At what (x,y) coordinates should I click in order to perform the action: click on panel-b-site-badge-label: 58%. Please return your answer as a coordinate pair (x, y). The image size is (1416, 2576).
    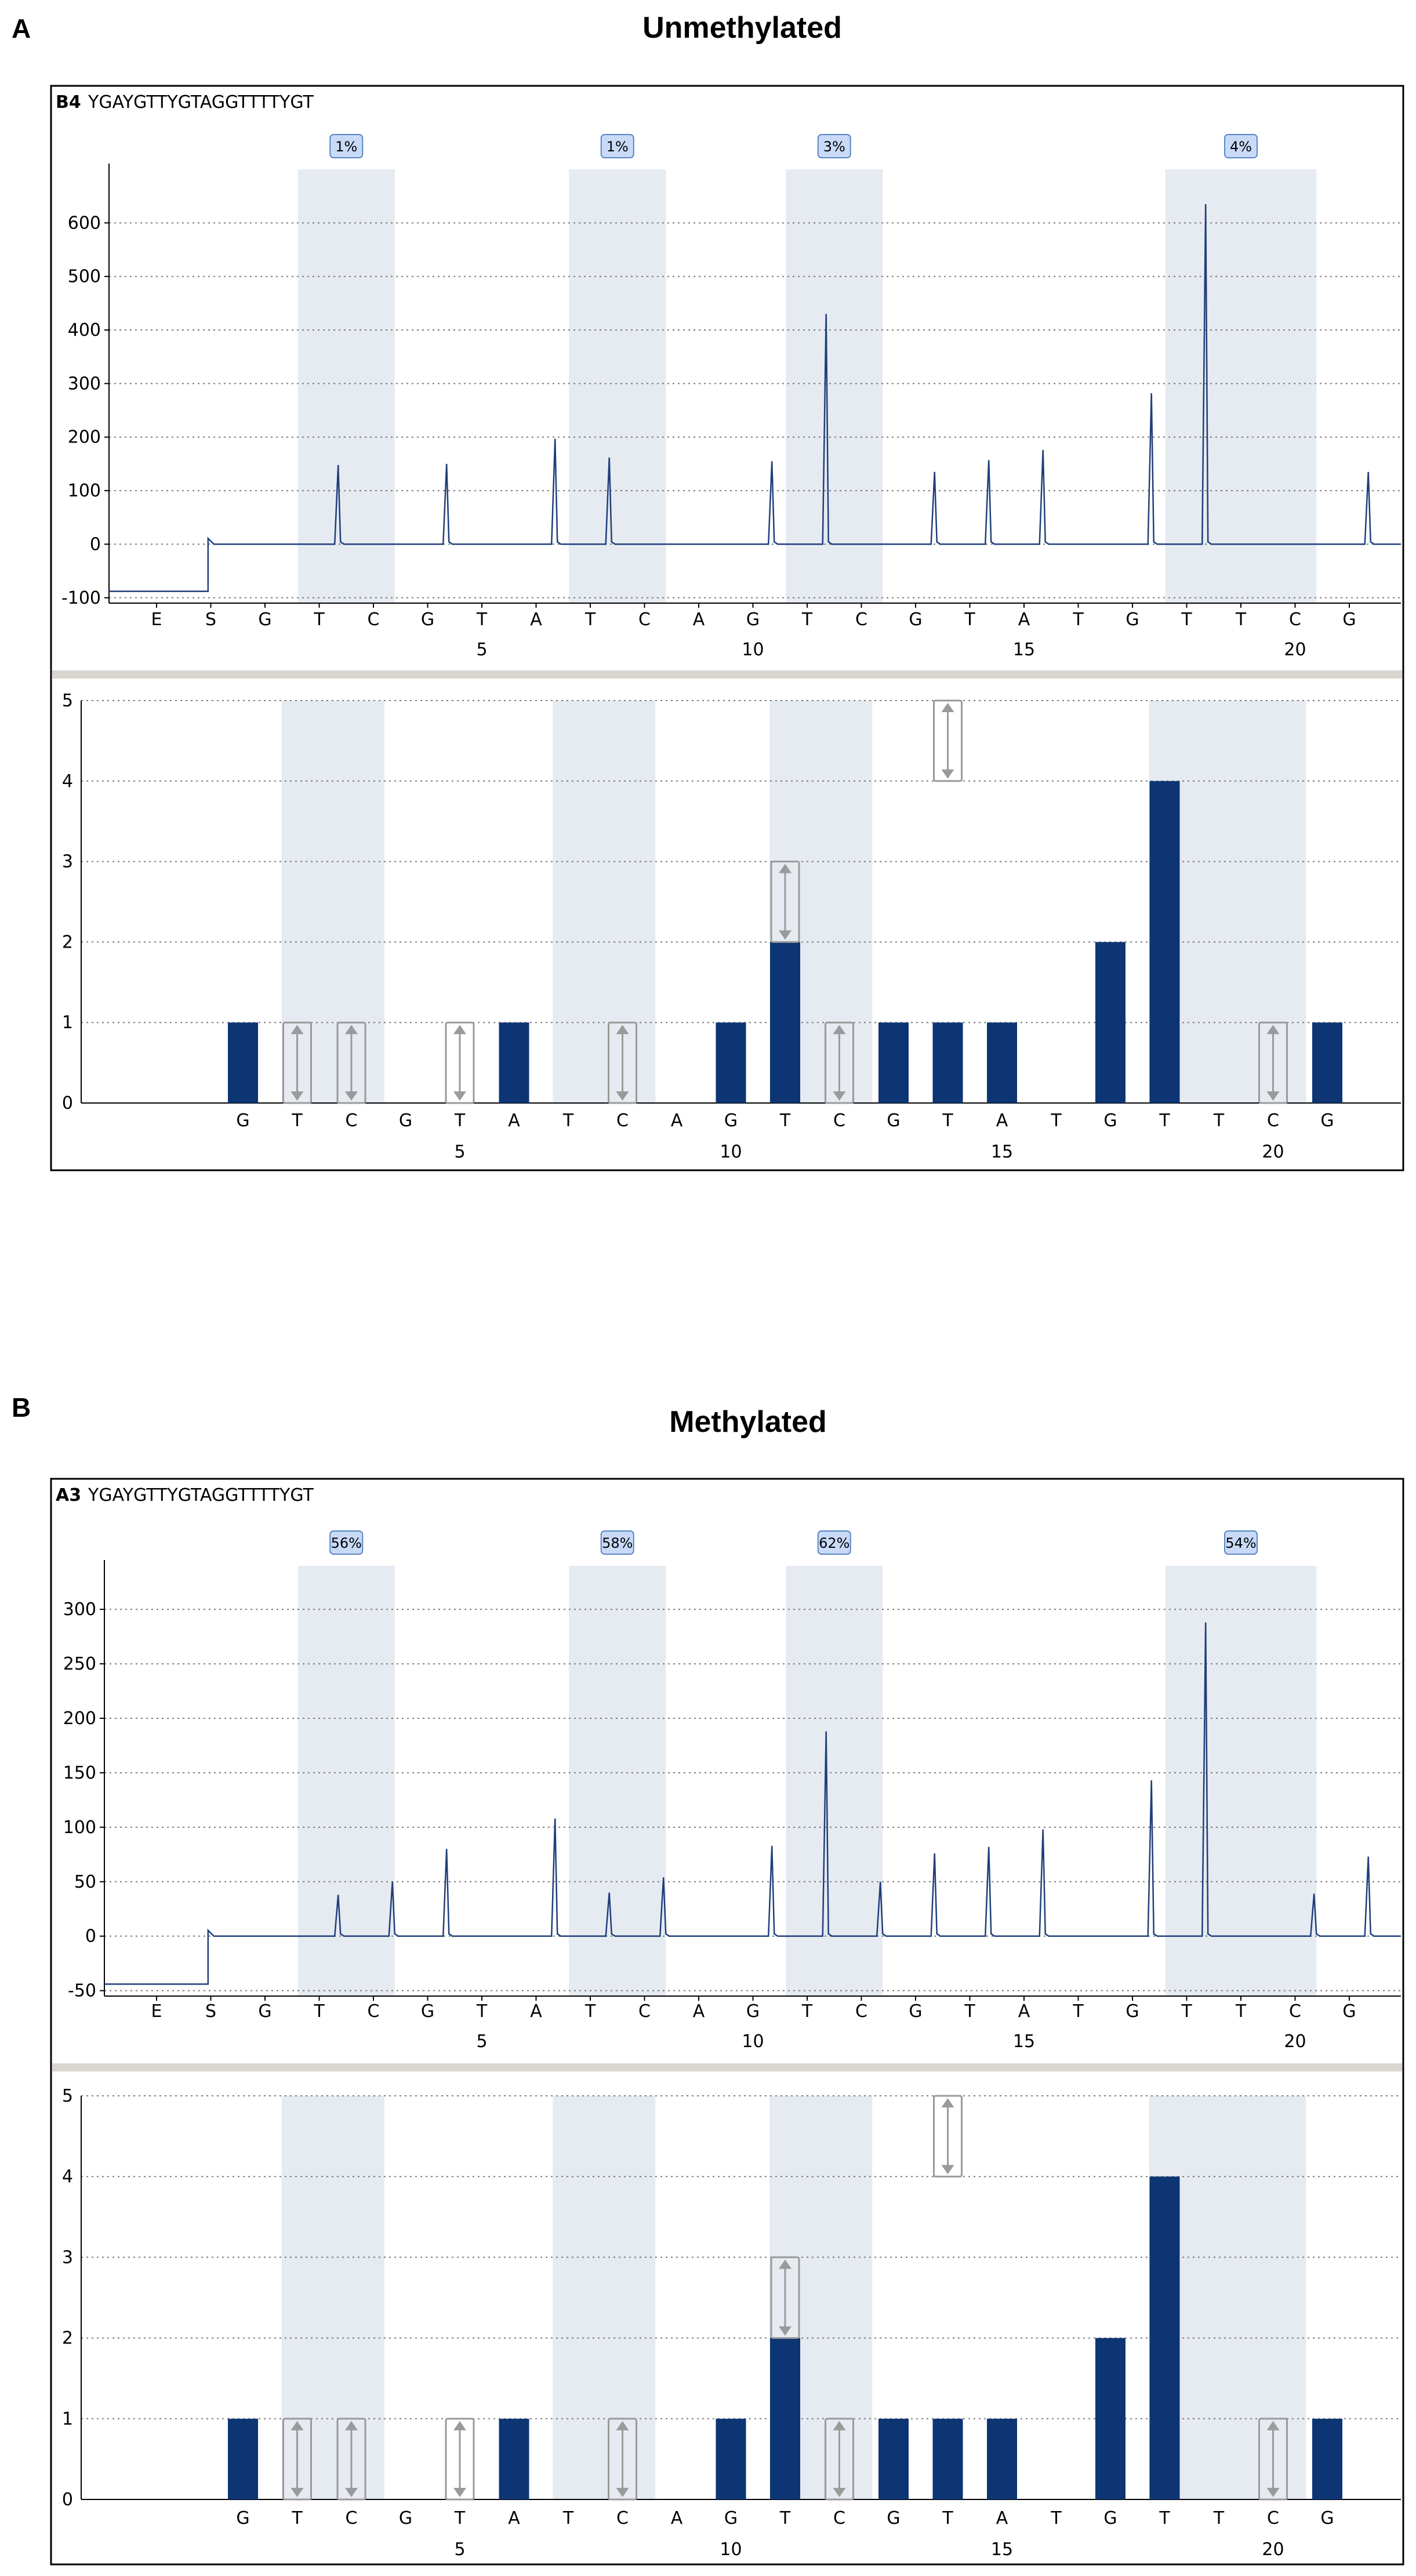
    Looking at the image, I should click on (618, 1543).